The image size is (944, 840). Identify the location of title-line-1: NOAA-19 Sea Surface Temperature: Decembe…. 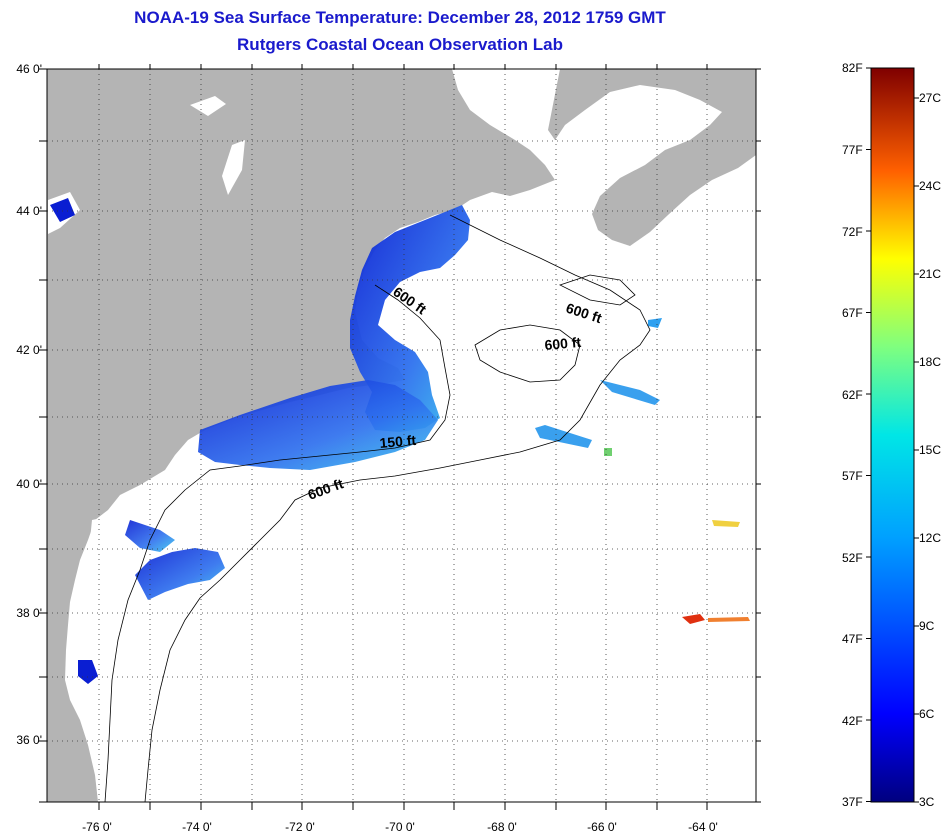
(400, 17).